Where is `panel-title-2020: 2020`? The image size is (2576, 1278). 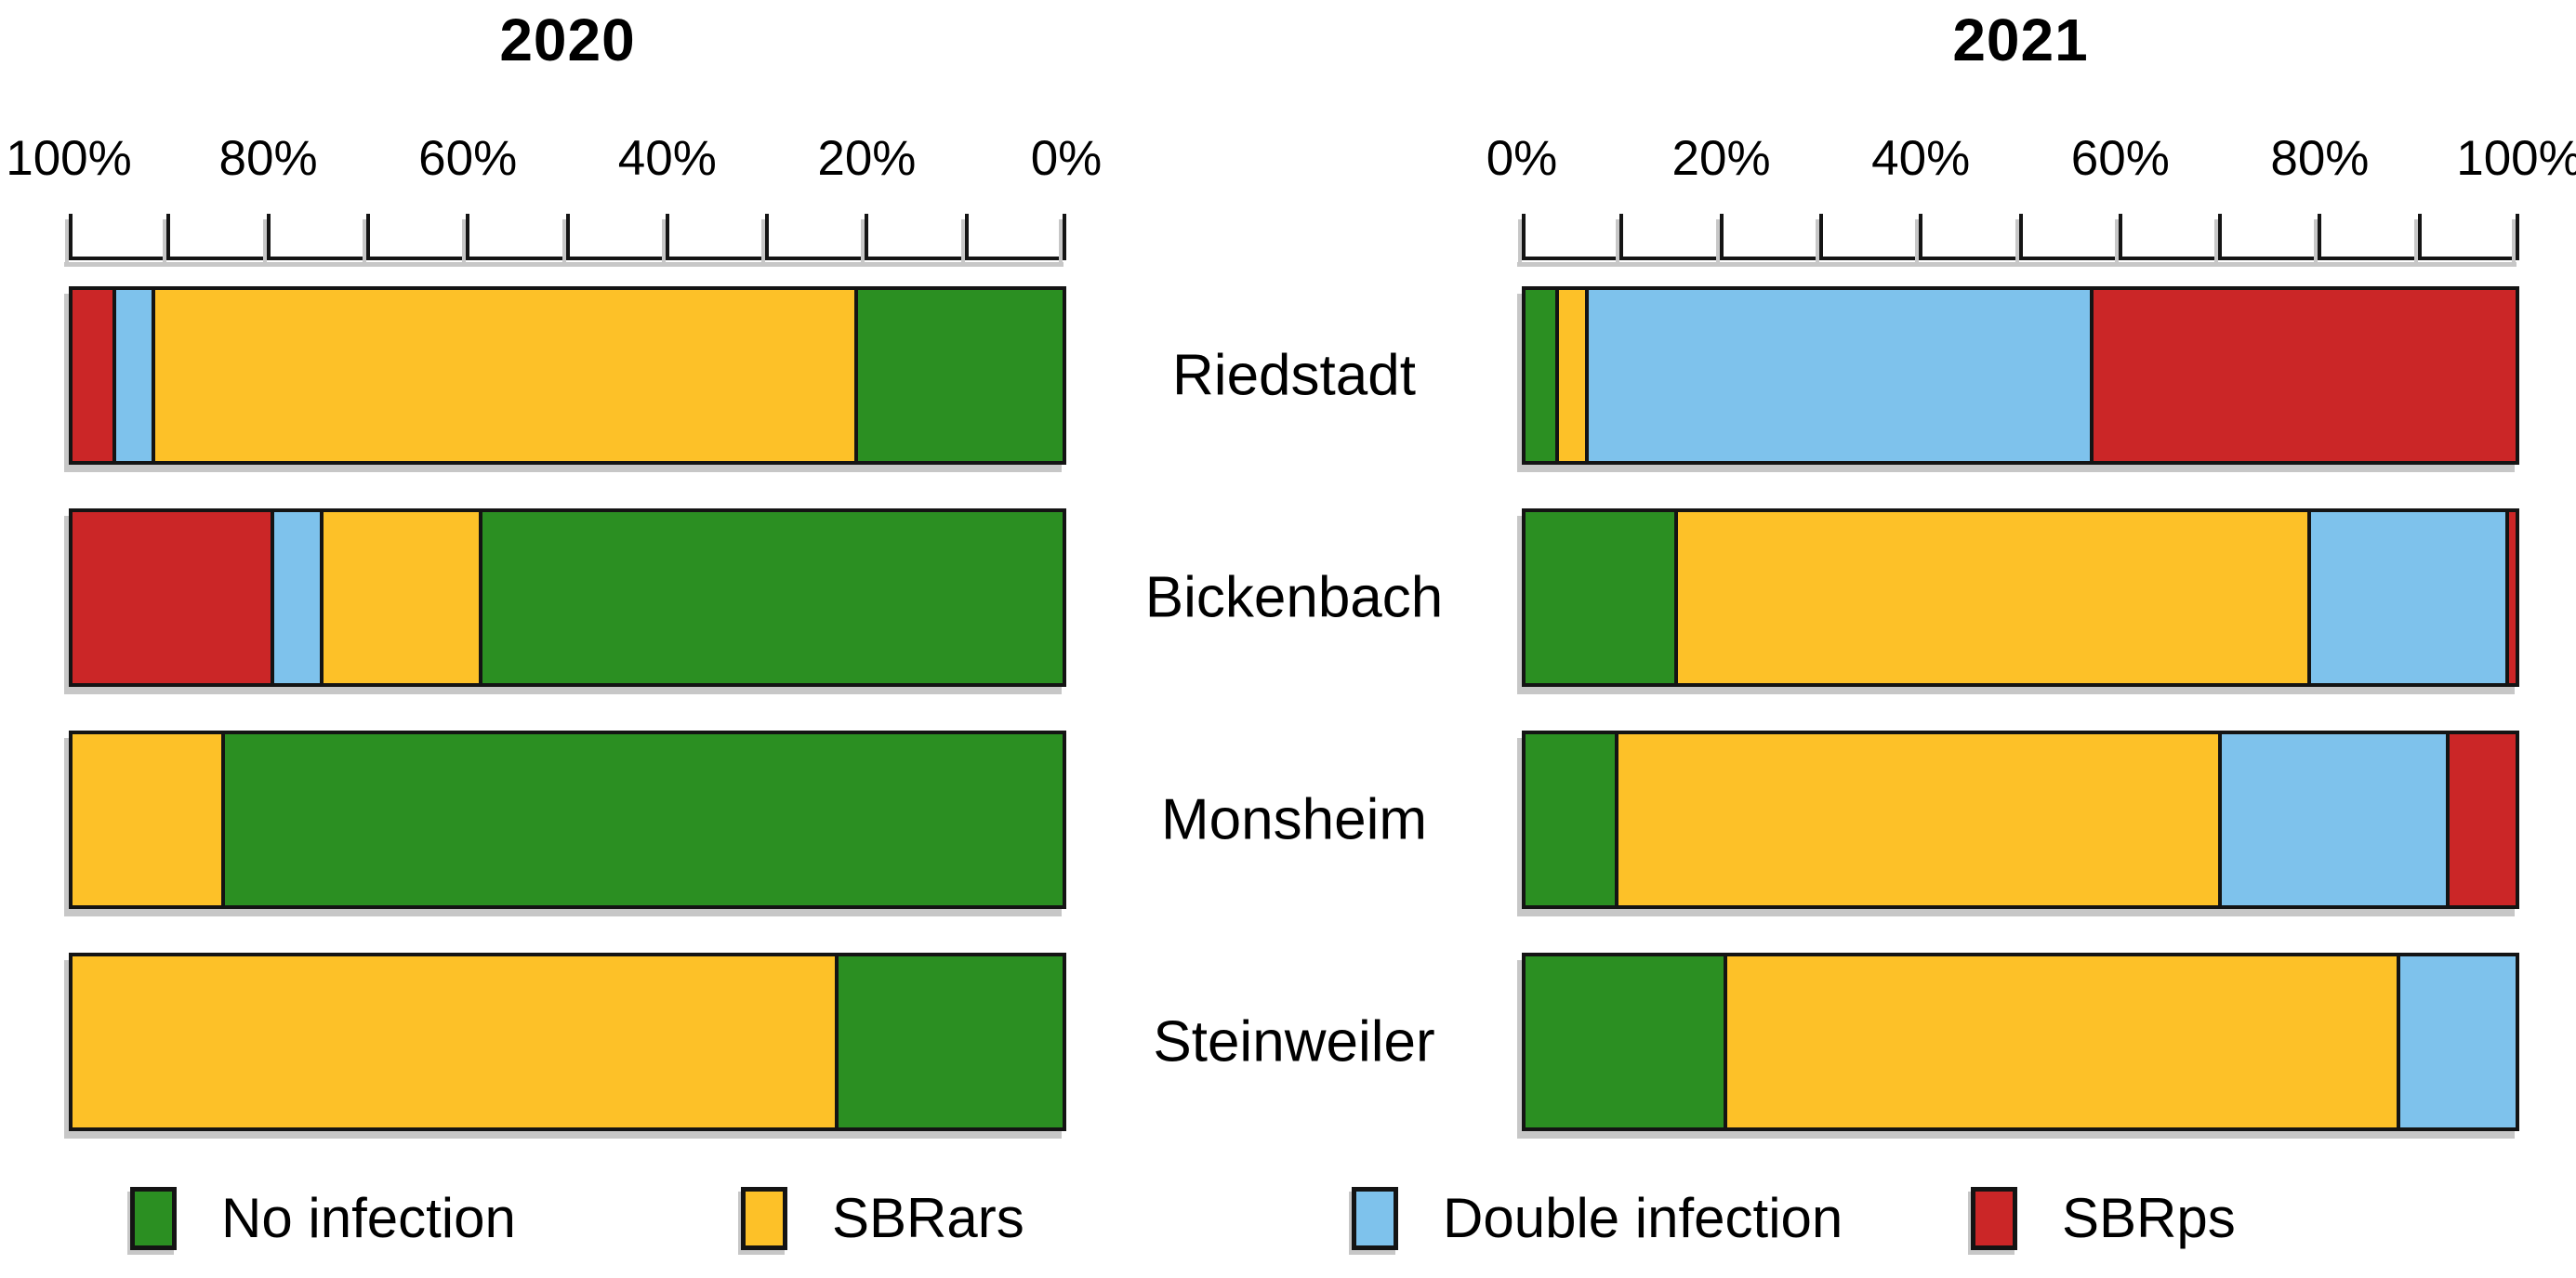
panel-title-2020: 2020 is located at coordinates (567, 40).